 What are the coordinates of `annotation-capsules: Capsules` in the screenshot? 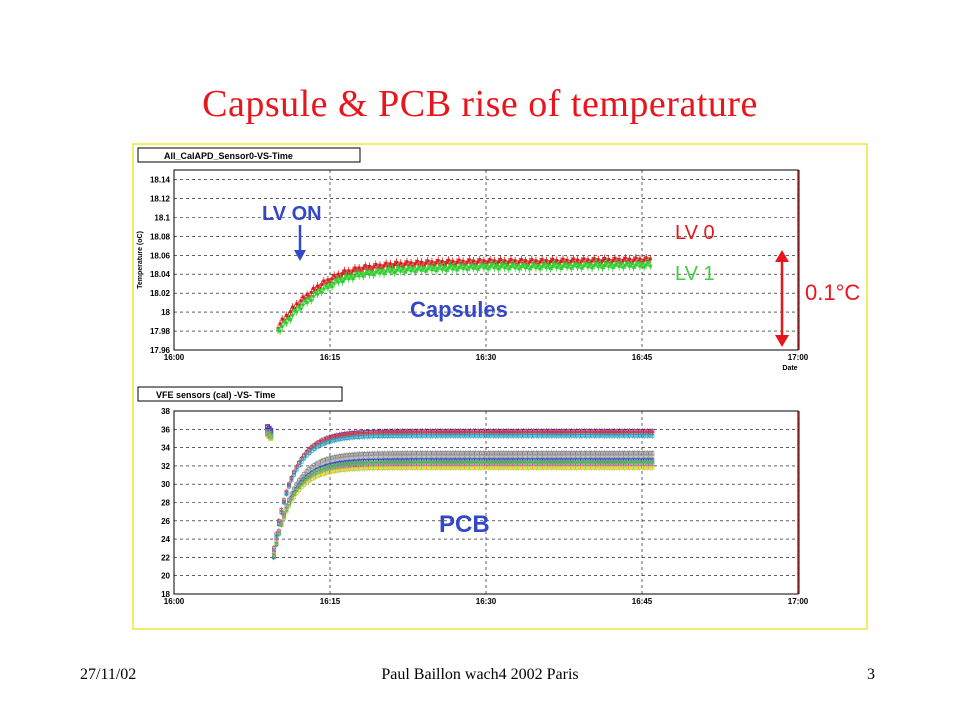 It's located at (459, 309).